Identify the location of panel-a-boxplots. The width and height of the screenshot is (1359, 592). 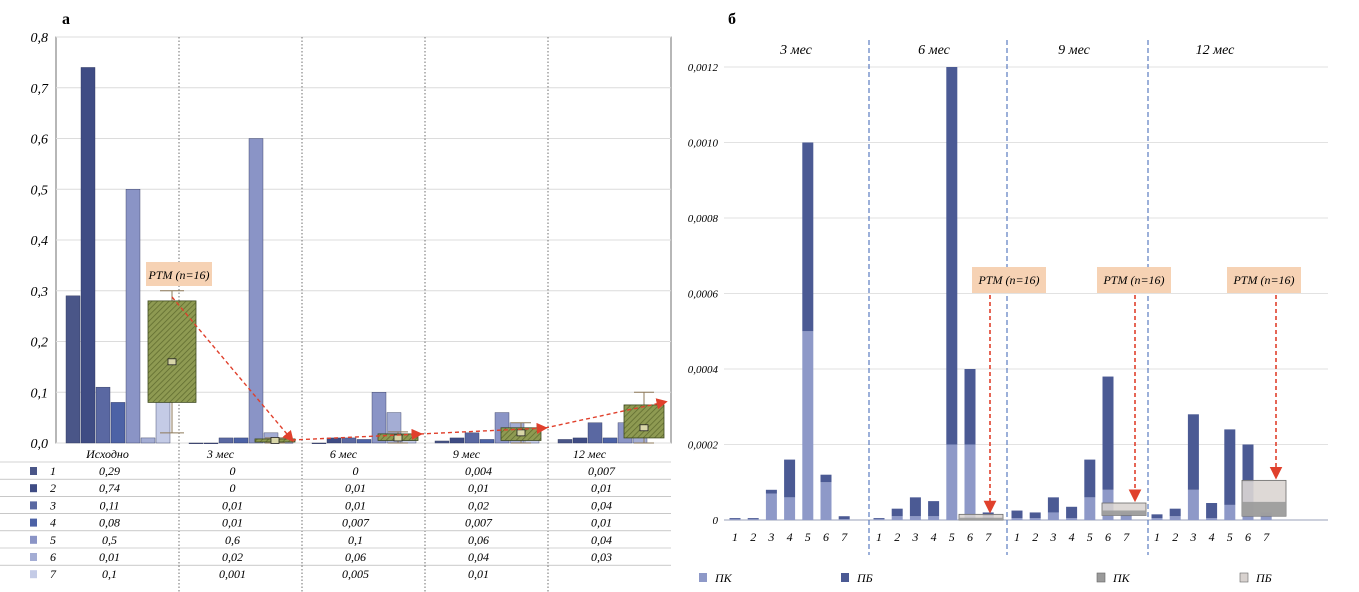
(406, 367).